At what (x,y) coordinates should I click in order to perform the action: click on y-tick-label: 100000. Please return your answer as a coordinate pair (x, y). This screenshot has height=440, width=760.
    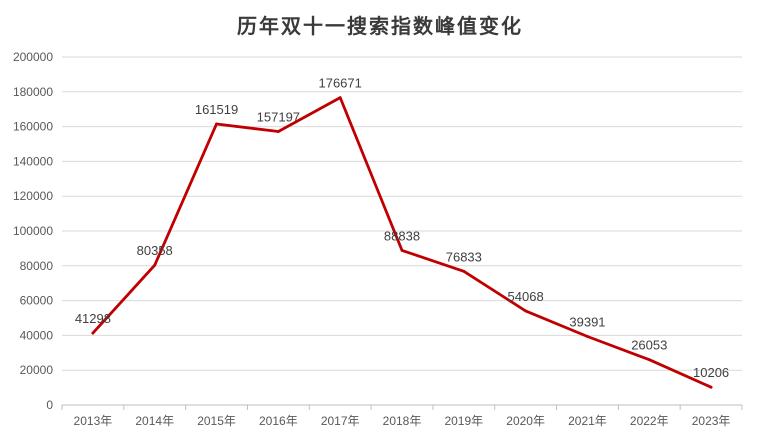
    Looking at the image, I should click on (33, 231).